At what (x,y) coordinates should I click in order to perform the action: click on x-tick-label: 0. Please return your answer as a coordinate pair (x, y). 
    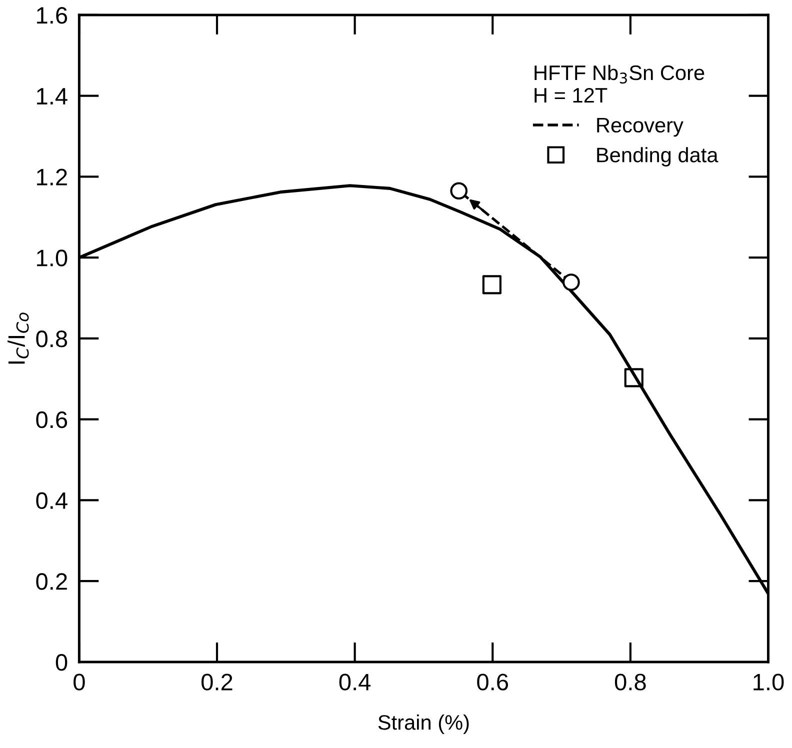
    Looking at the image, I should click on (79, 682).